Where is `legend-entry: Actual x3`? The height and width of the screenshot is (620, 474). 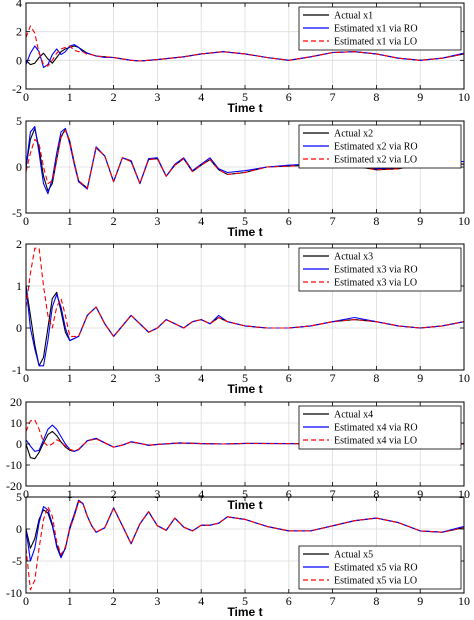 legend-entry: Actual x3 is located at coordinates (353, 257).